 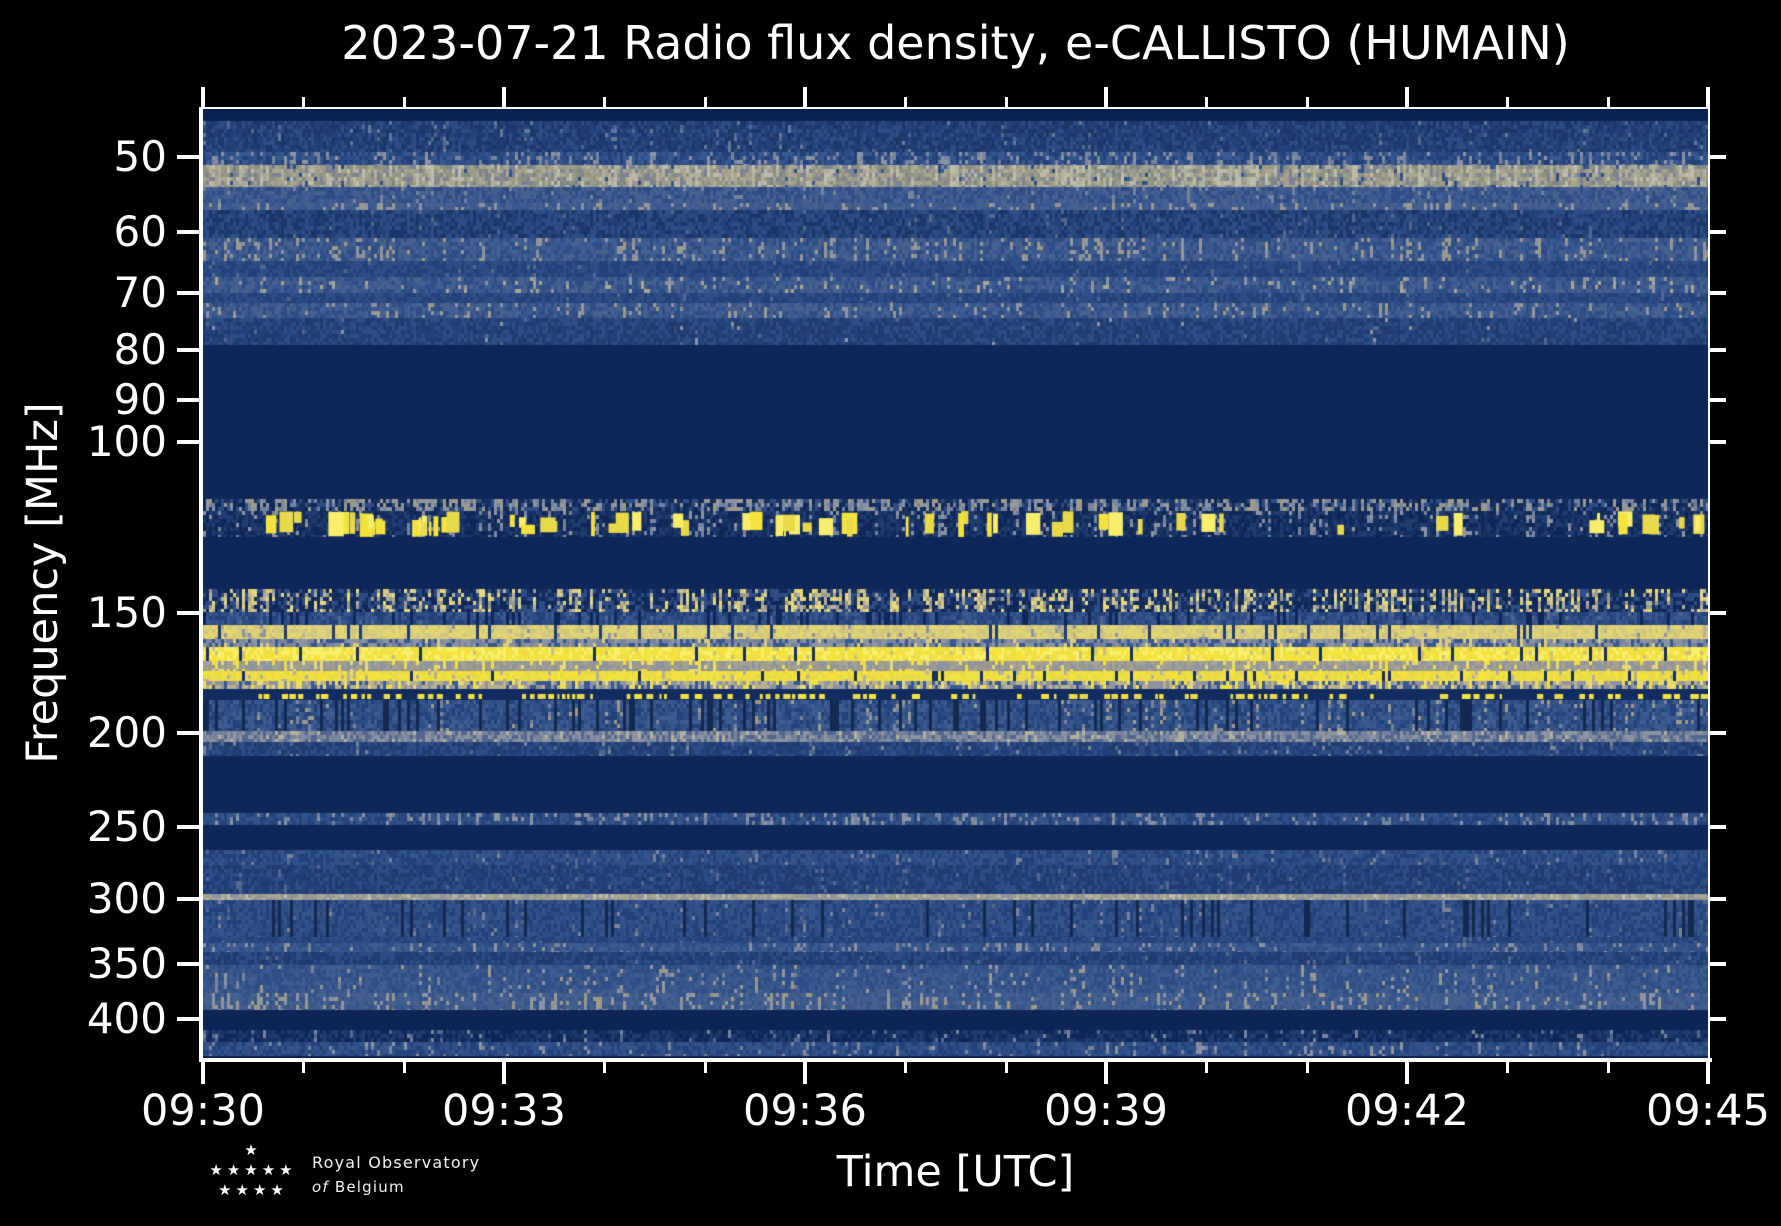 I want to click on x-tick-bottom-09:42, so click(x=1407, y=1073).